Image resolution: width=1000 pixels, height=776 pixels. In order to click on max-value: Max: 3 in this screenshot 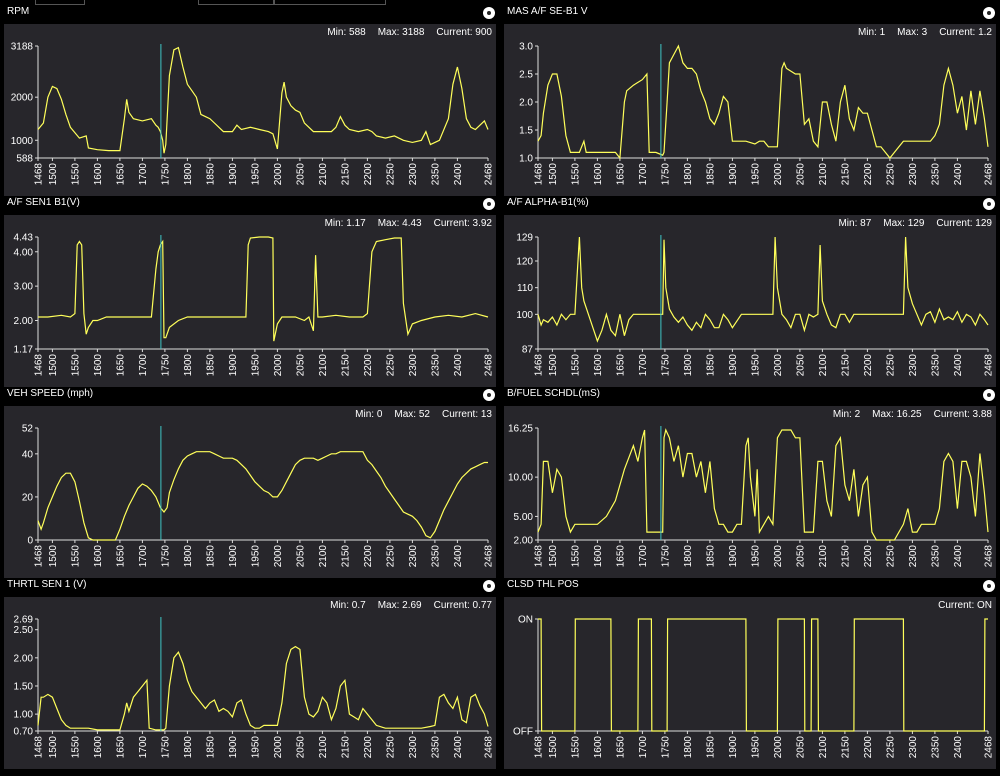, I will do `click(912, 32)`.